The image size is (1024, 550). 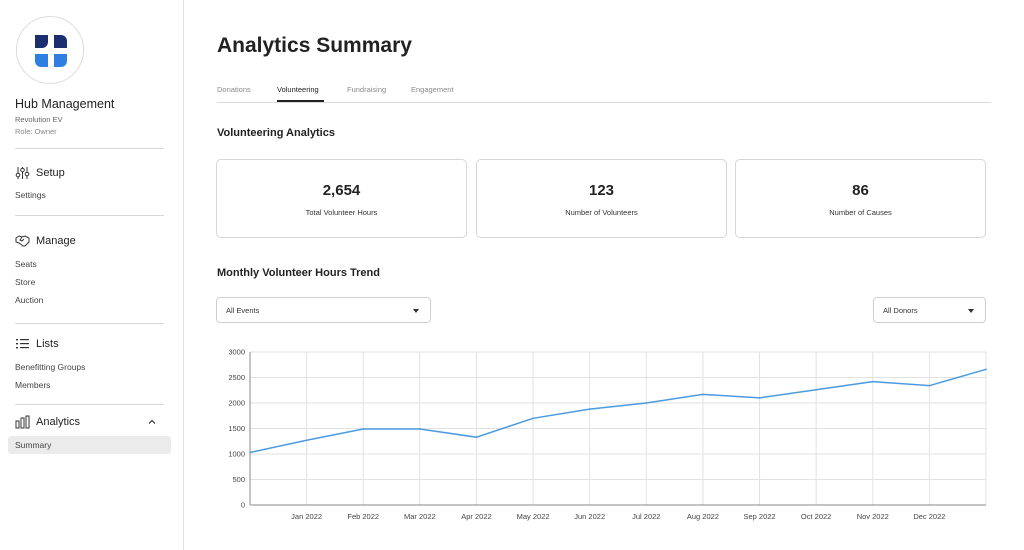 What do you see at coordinates (300, 101) in the screenshot?
I see `active-tab-indicator` at bounding box center [300, 101].